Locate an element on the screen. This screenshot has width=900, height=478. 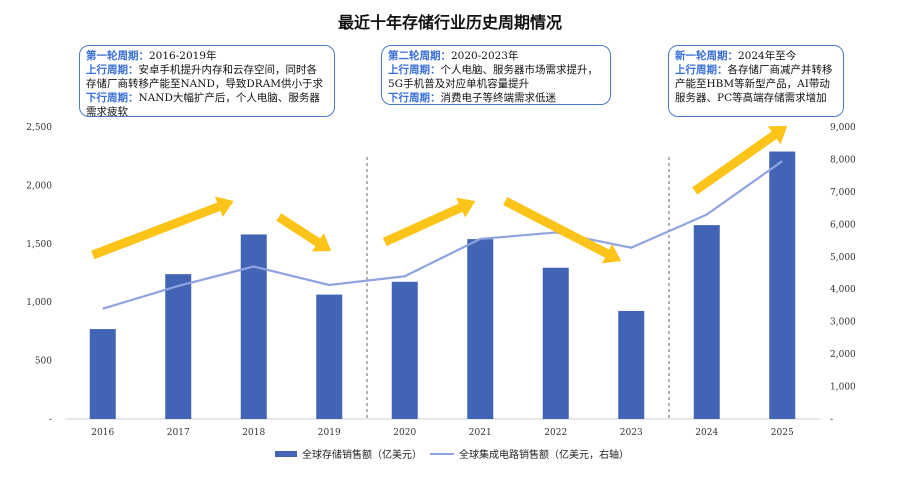
x-axis-tick-label: 2023 is located at coordinates (631, 433).